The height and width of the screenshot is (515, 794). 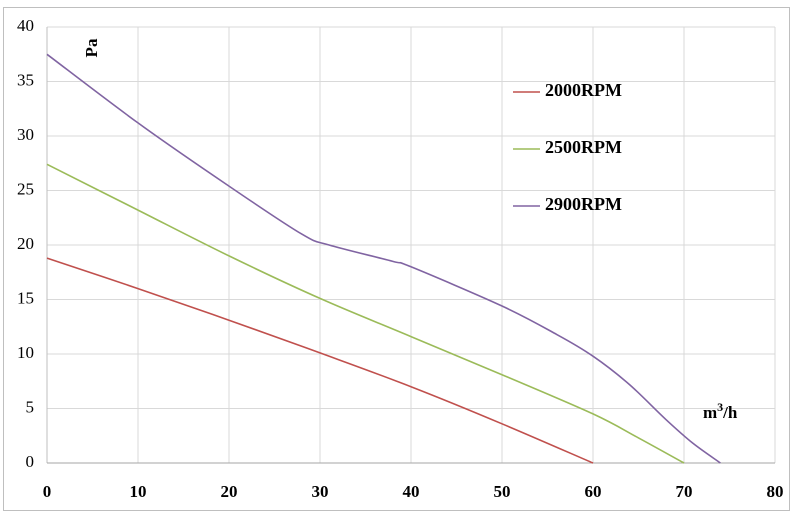 I want to click on x-axis-unit-superscript: 3, so click(x=720, y=407).